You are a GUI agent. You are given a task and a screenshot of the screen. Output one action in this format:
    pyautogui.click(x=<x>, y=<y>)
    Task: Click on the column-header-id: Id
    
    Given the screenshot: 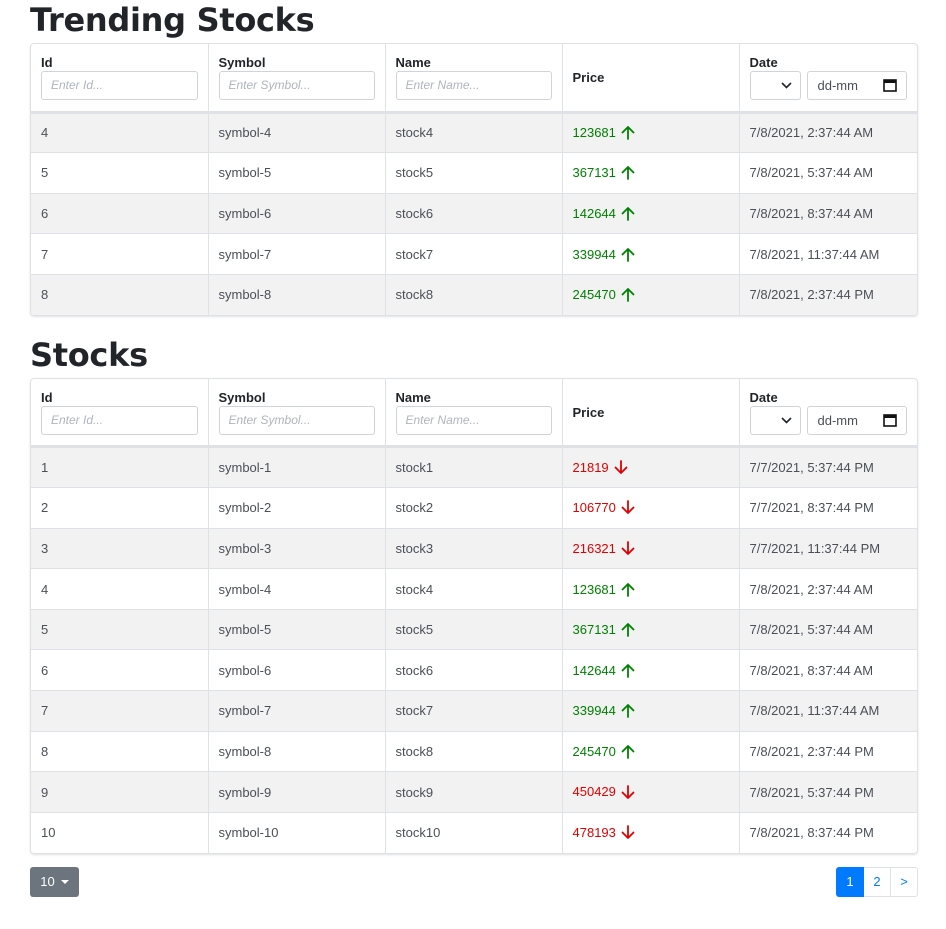 What is the action you would take?
    pyautogui.click(x=120, y=413)
    